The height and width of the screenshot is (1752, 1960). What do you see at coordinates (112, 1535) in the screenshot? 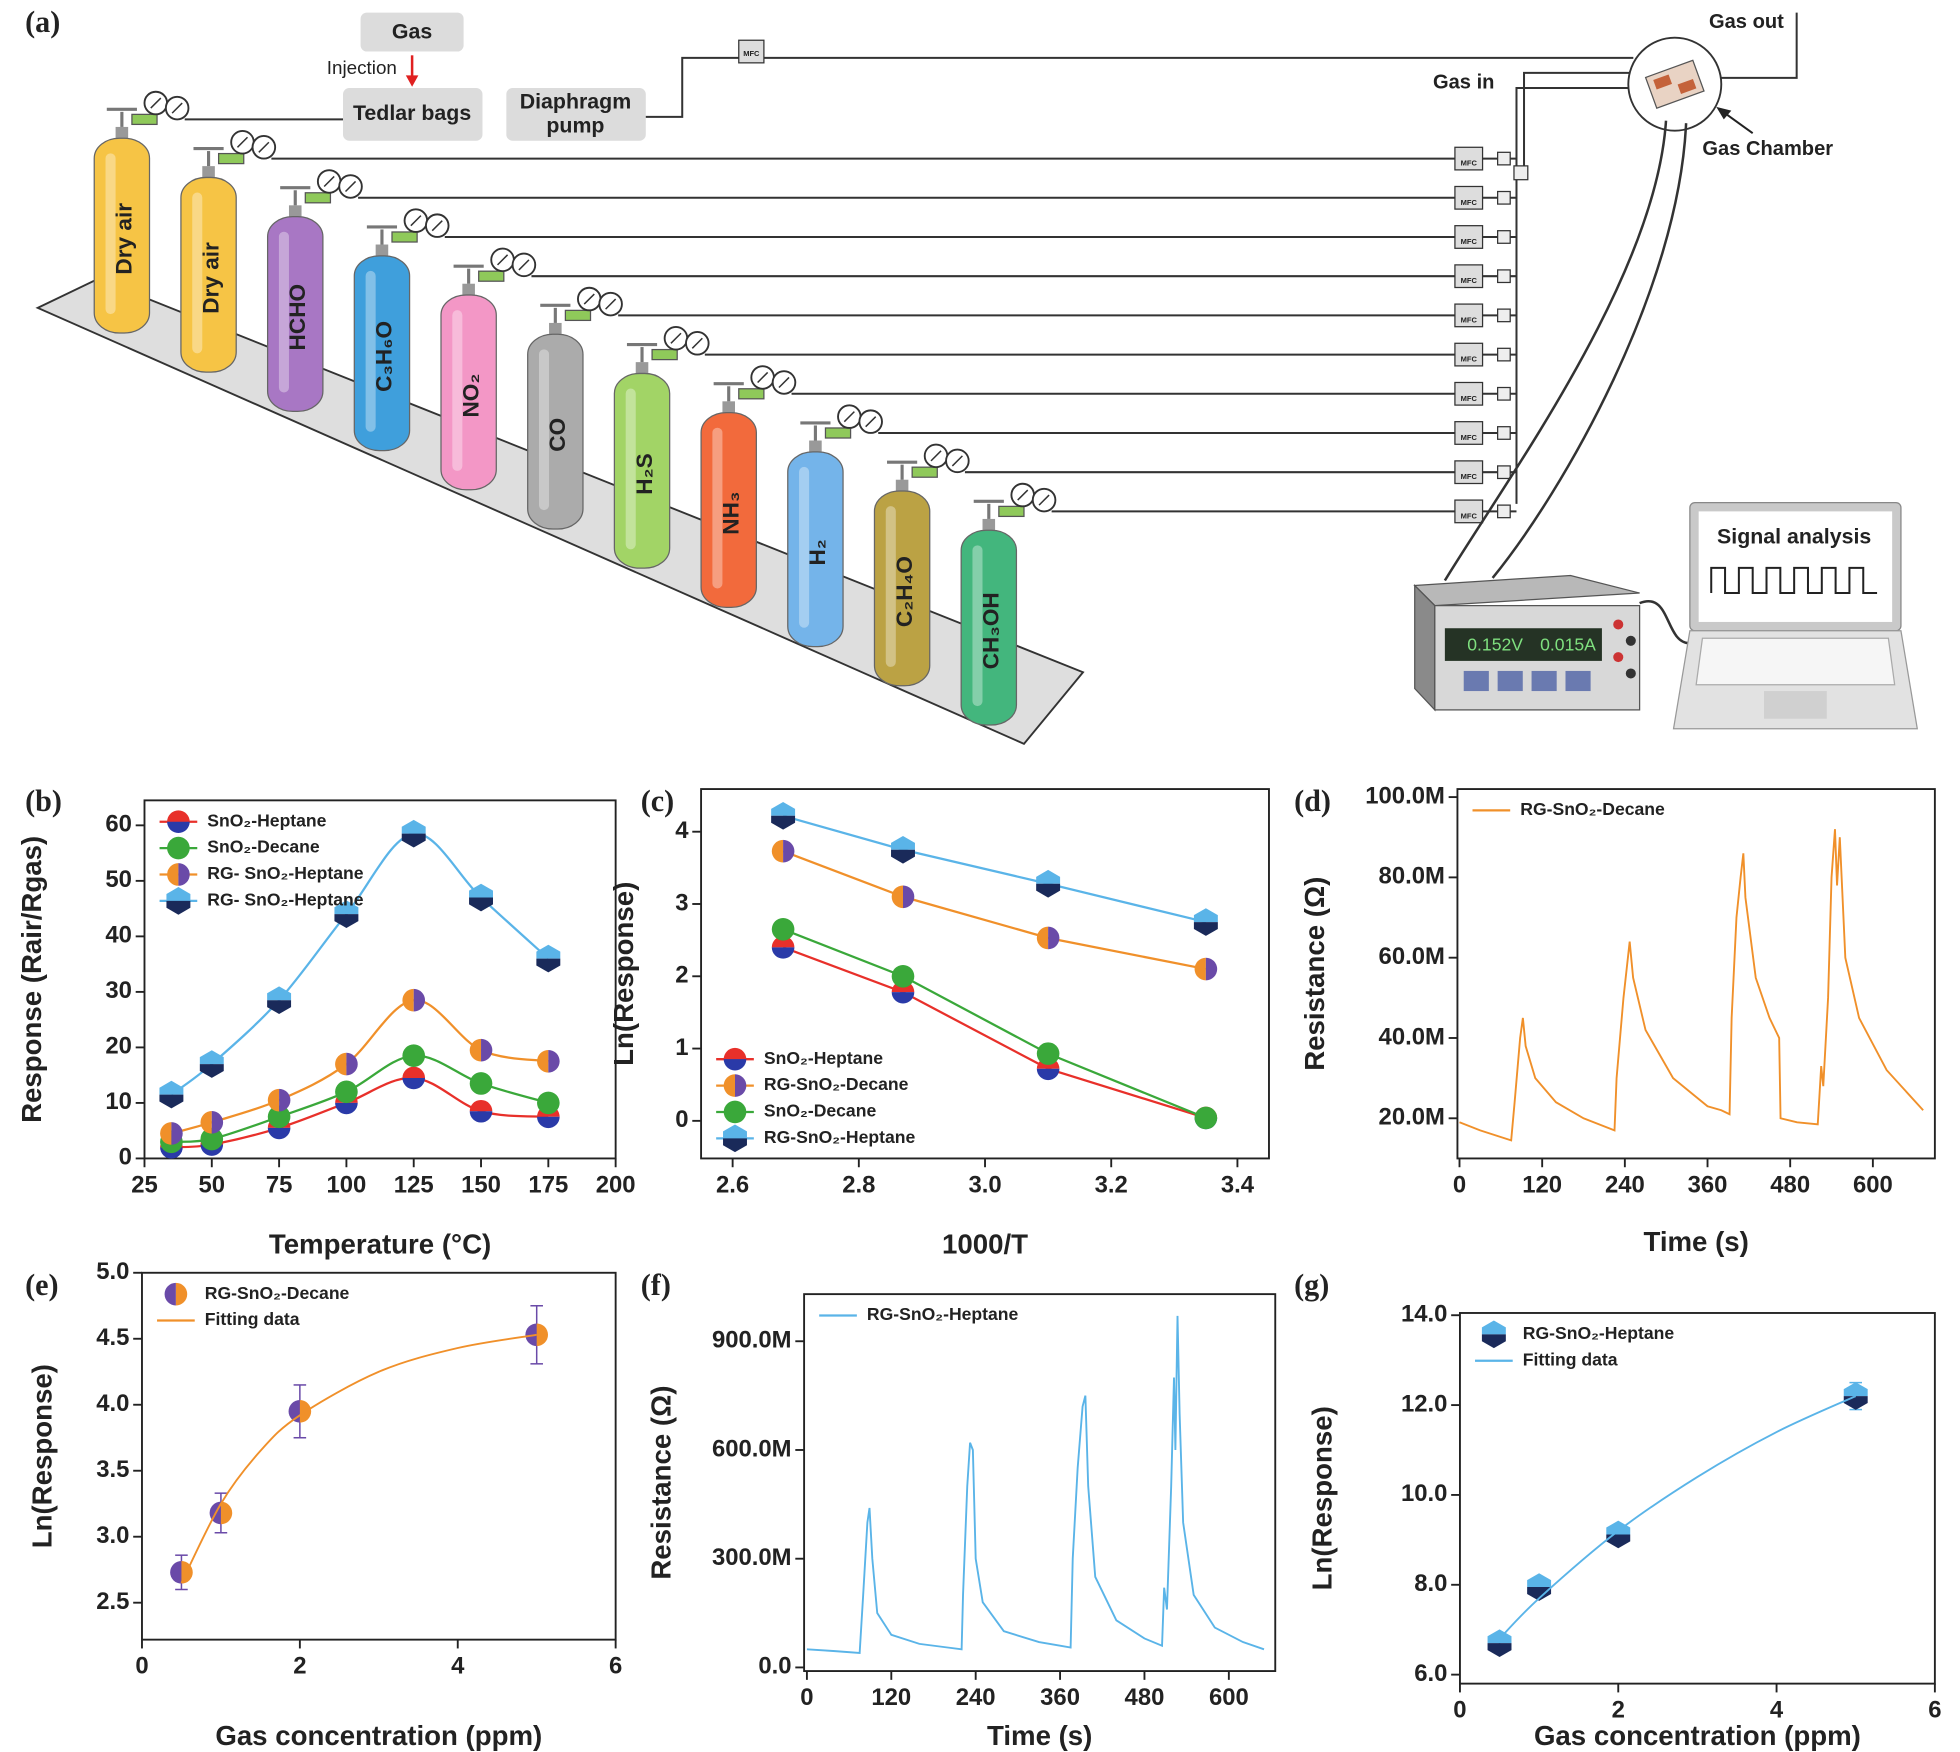
I see `y-tick-label: 3.0` at bounding box center [112, 1535].